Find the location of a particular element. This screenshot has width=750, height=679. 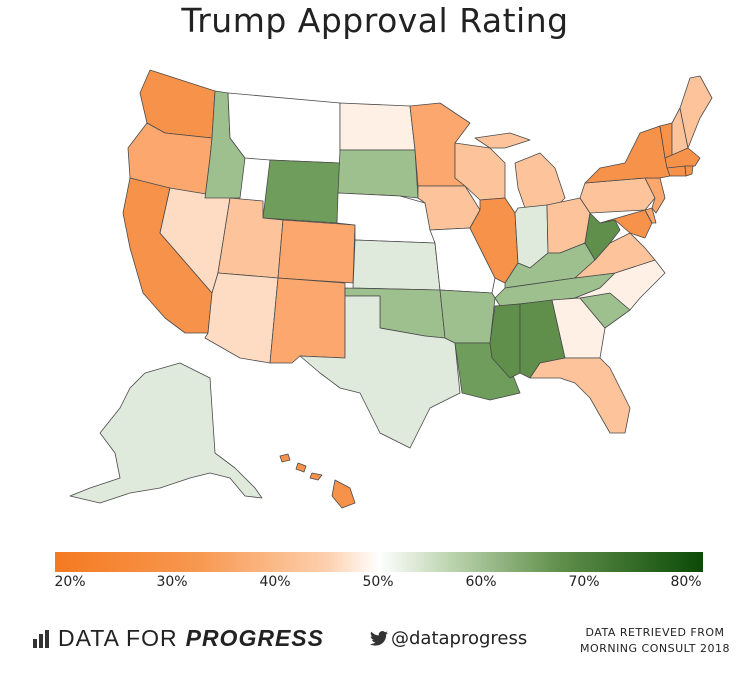

data-source-note: DATA RETRIEVED FROM MORNING CONSULT 2018 is located at coordinates (655, 641).